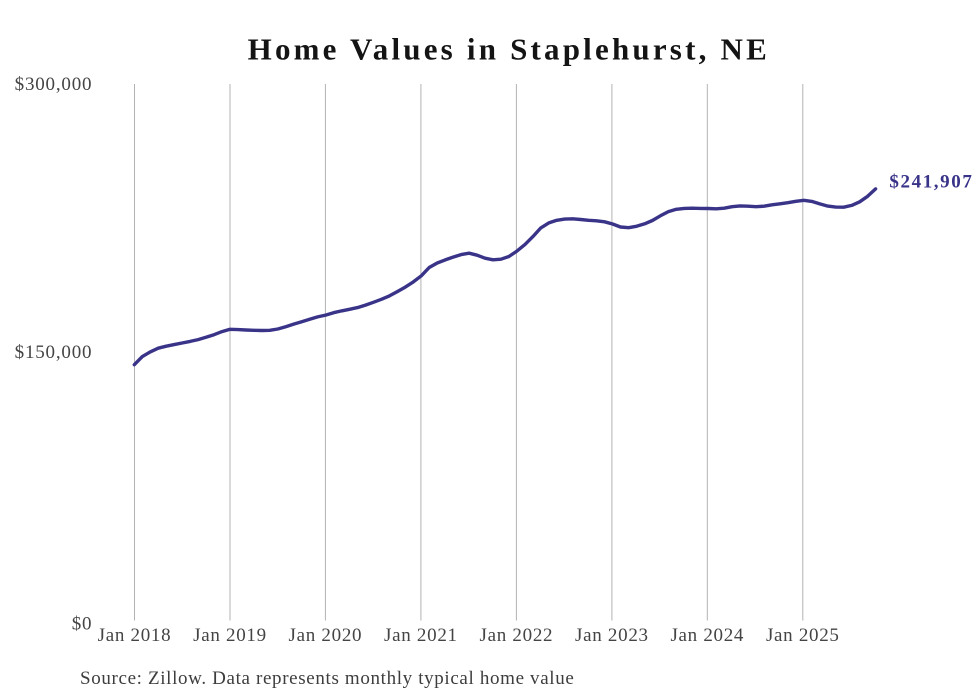 Image resolution: width=980 pixels, height=699 pixels. I want to click on svg-text: Jan 2023, so click(612, 635).